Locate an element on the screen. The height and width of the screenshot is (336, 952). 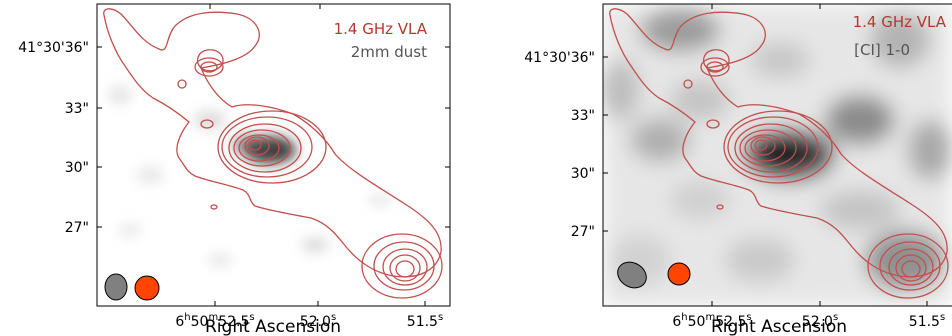
right-ytick-3: 27" is located at coordinates (583, 232).